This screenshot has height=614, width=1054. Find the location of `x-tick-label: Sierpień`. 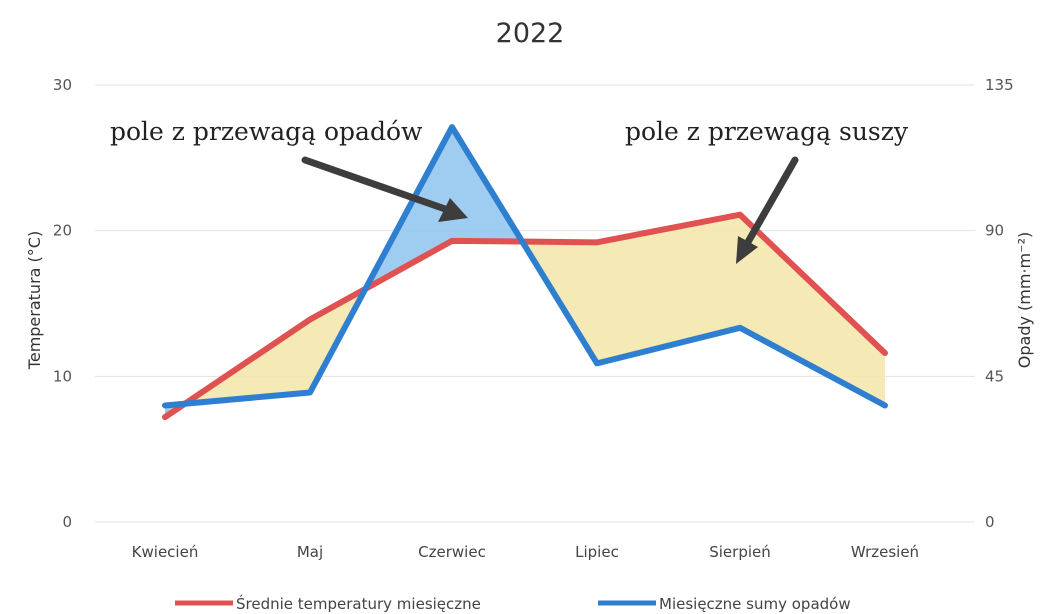

x-tick-label: Sierpień is located at coordinates (740, 552).